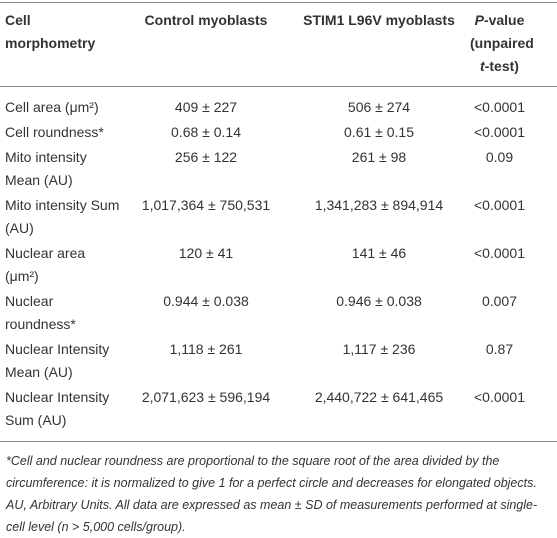 Image resolution: width=557 pixels, height=538 pixels. Describe the element at coordinates (45, 264) in the screenshot. I see `table-cell: Nuclear area (μm²)` at that location.